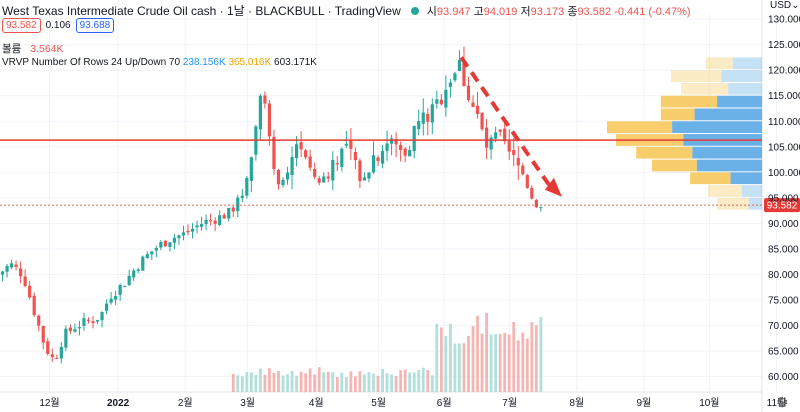  Describe the element at coordinates (784, 122) in the screenshot. I see `y-tick-label: 110.000` at that location.